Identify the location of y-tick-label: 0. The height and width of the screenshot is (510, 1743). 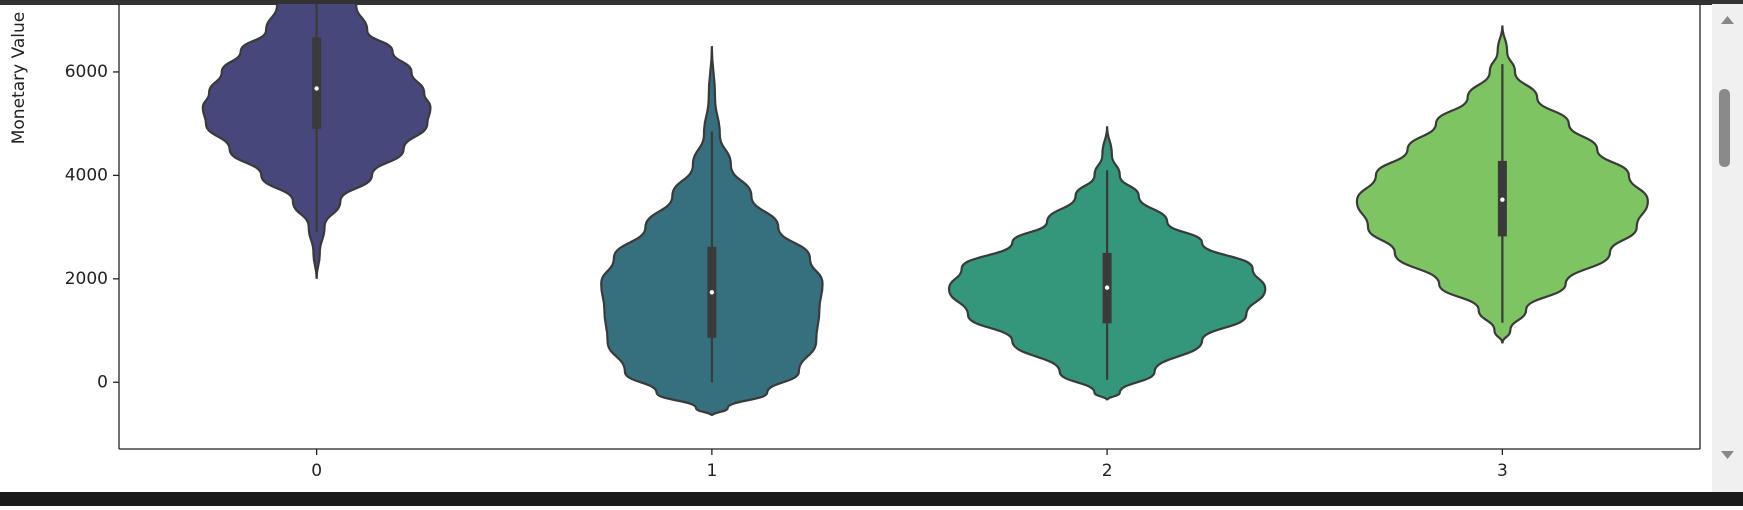
(102, 382).